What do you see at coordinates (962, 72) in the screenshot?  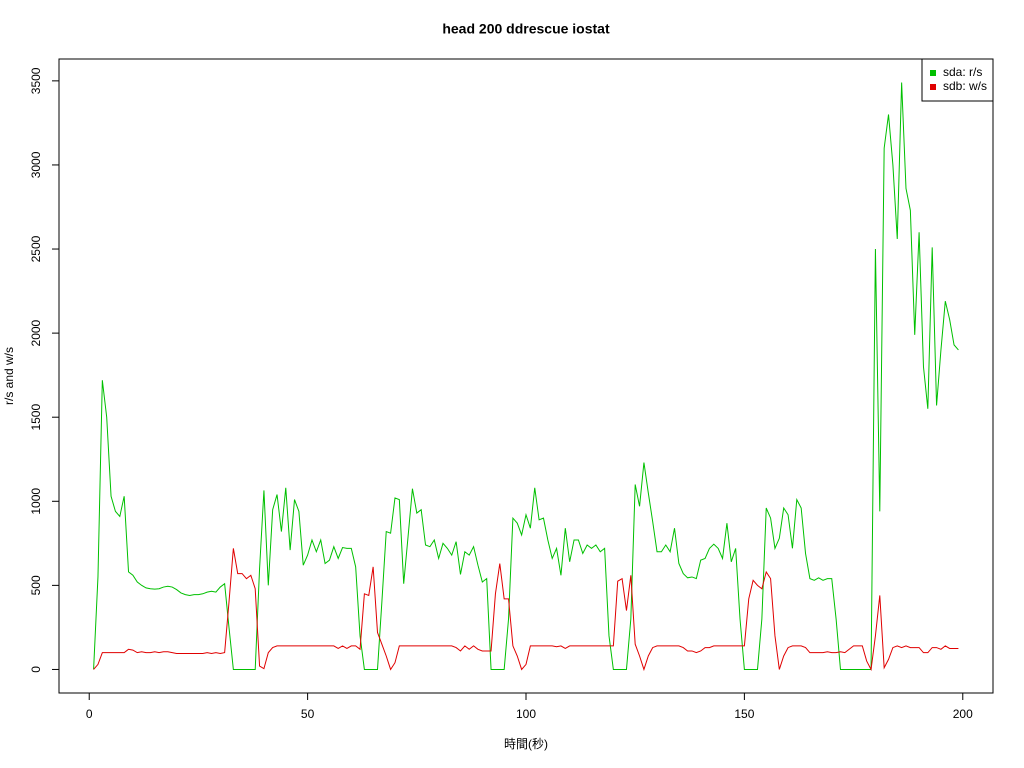 I see `legend-label: sda: r/s` at bounding box center [962, 72].